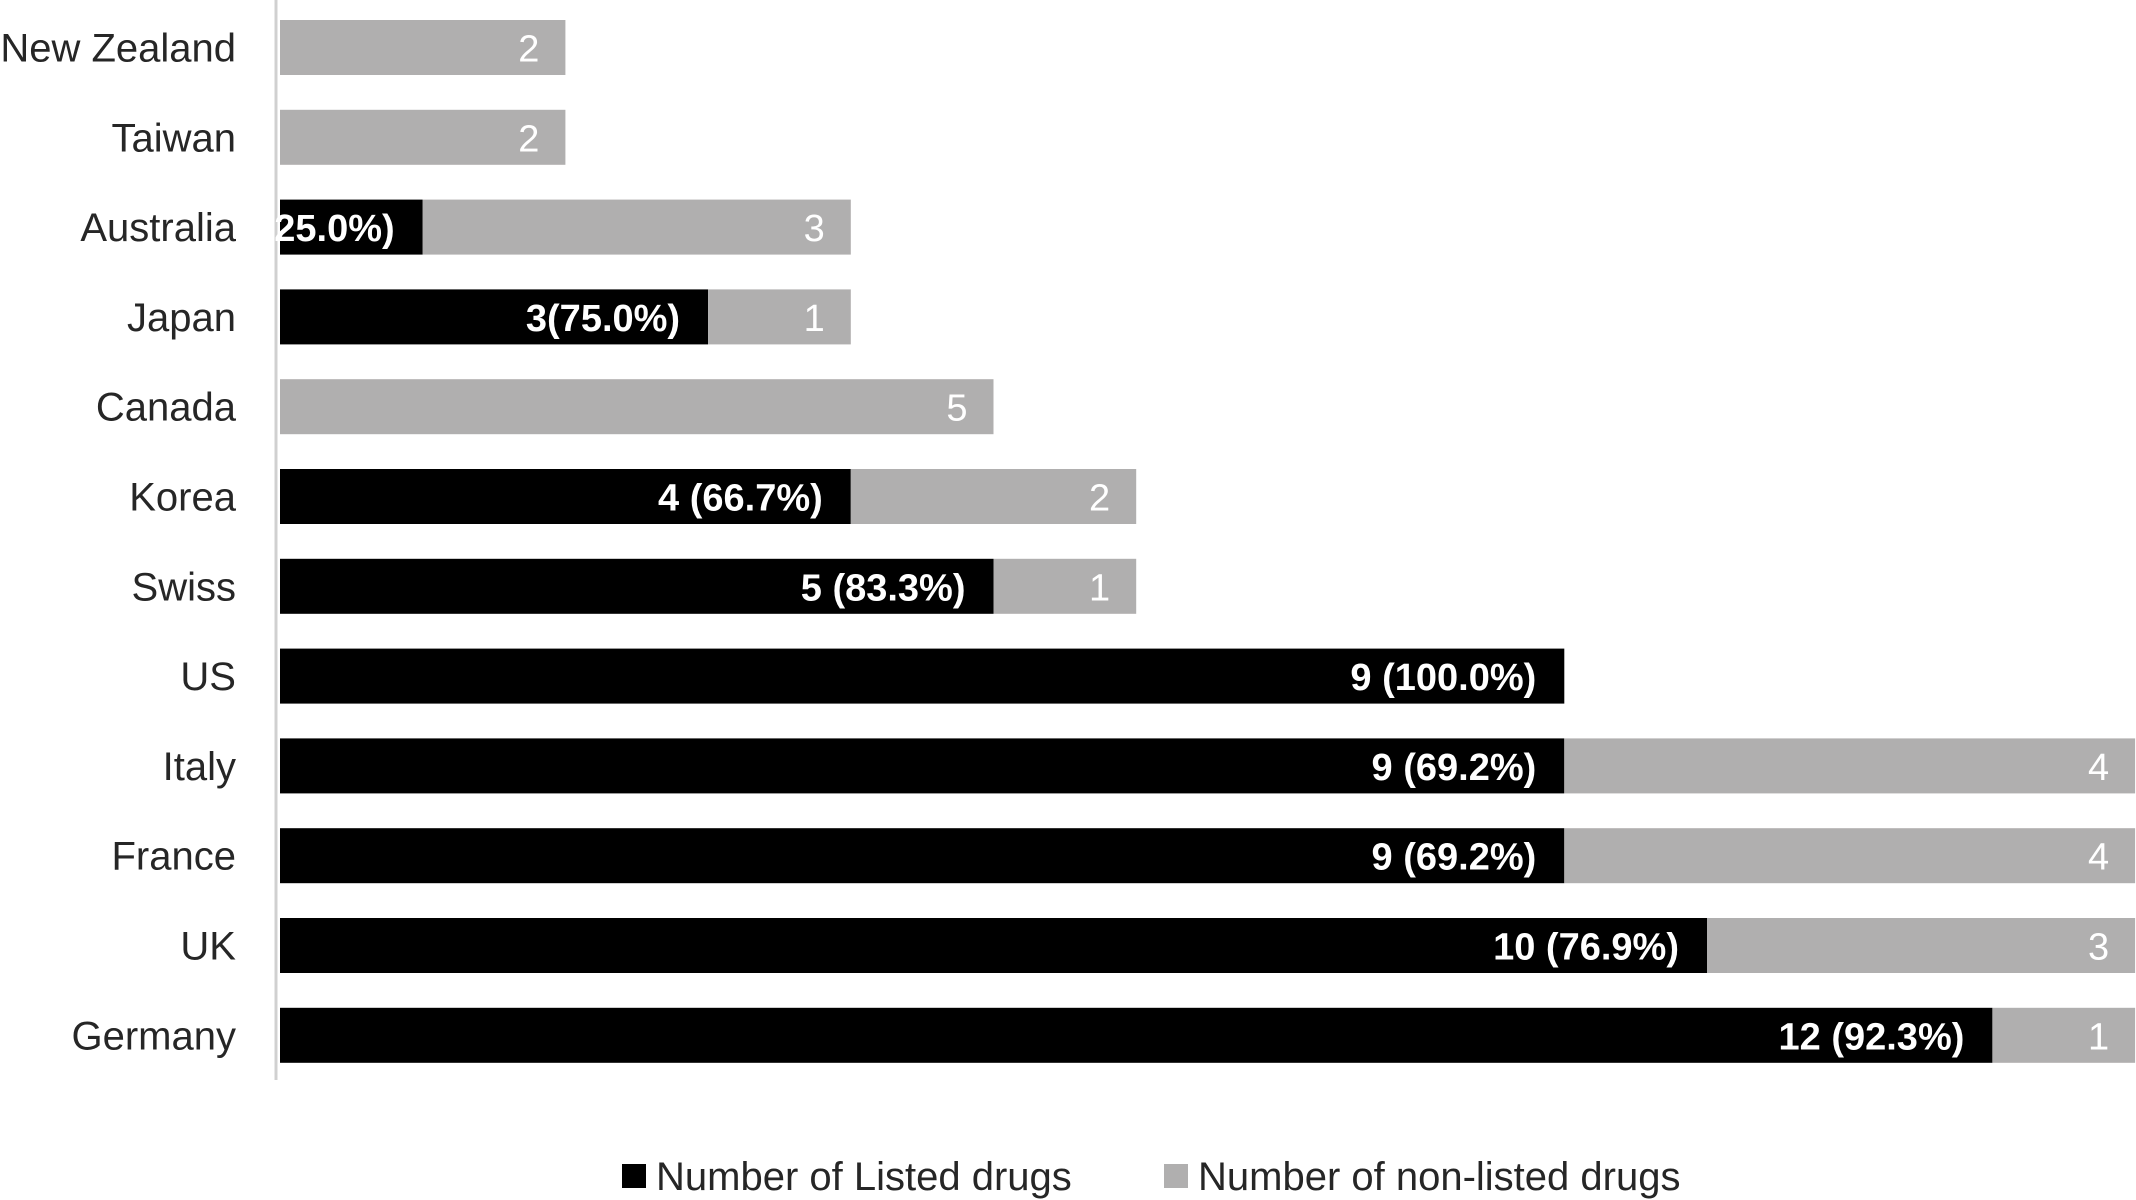  Describe the element at coordinates (1850, 856) in the screenshot. I see `bar-nonlisted-france` at that location.